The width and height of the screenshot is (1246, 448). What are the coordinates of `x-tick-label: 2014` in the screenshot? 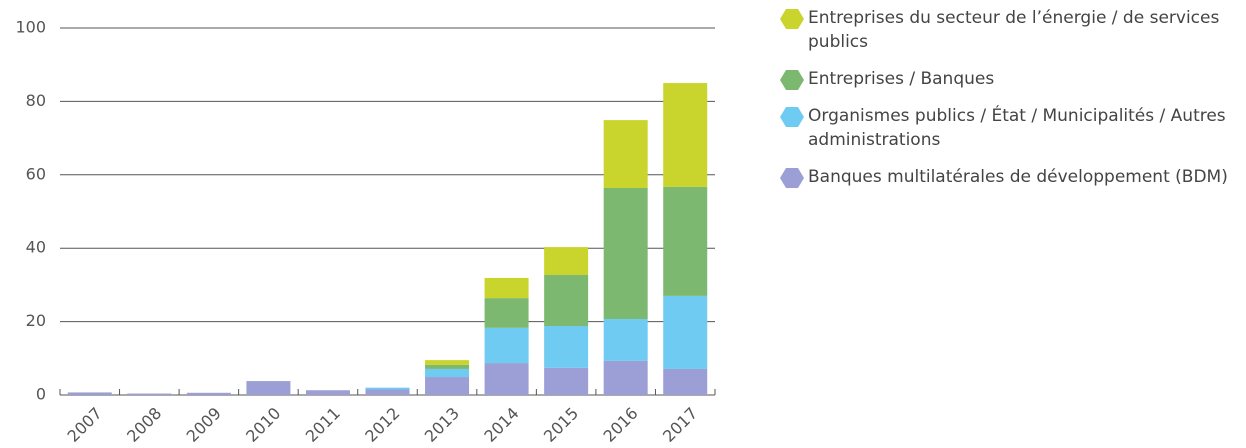 It's located at (501, 425).